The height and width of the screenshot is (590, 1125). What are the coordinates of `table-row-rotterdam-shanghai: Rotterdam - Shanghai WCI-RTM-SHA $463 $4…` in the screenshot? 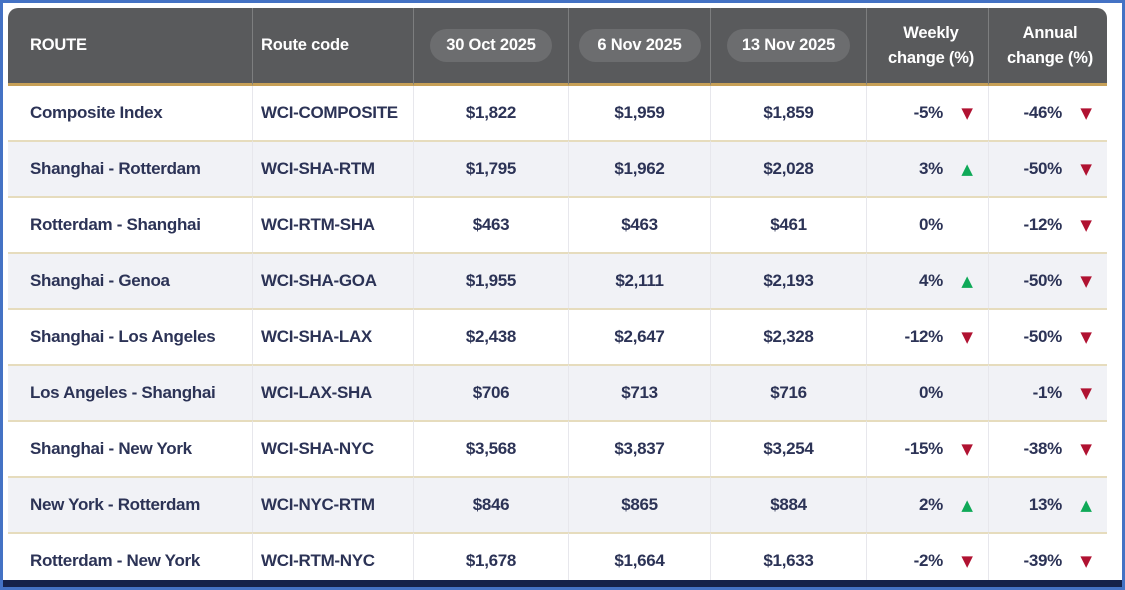 It's located at (557, 224).